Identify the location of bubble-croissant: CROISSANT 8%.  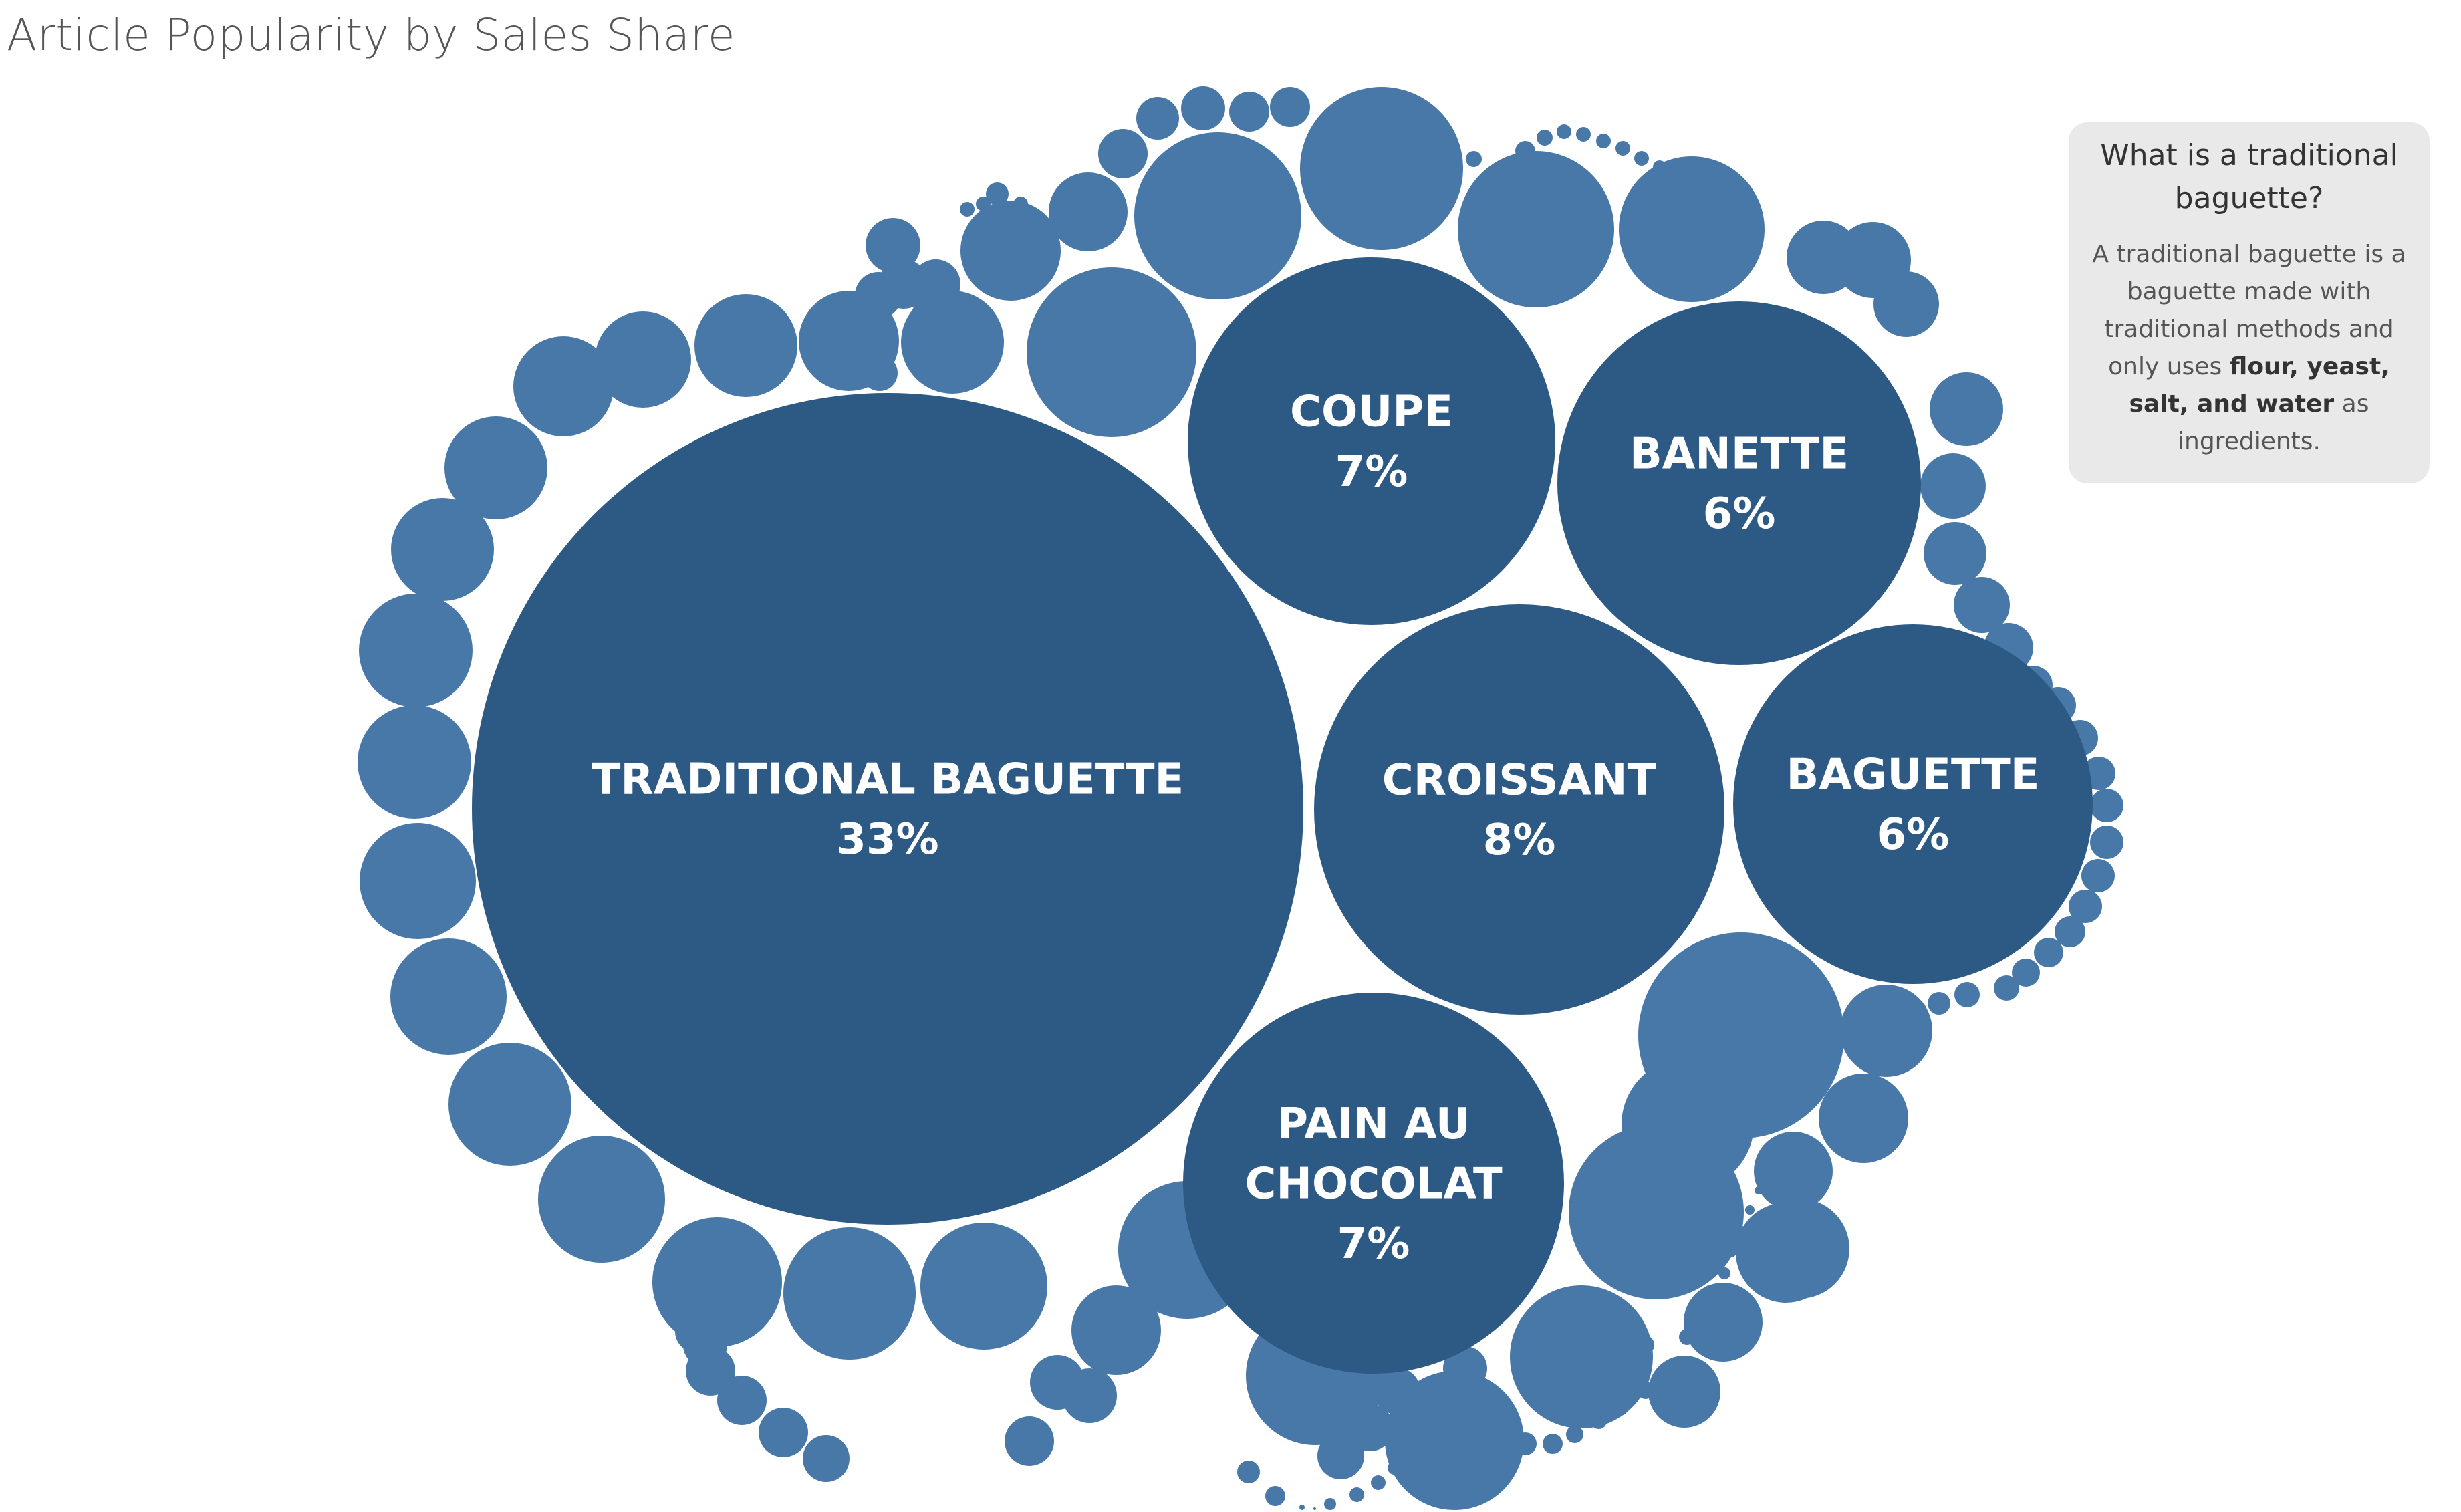
(1519, 809).